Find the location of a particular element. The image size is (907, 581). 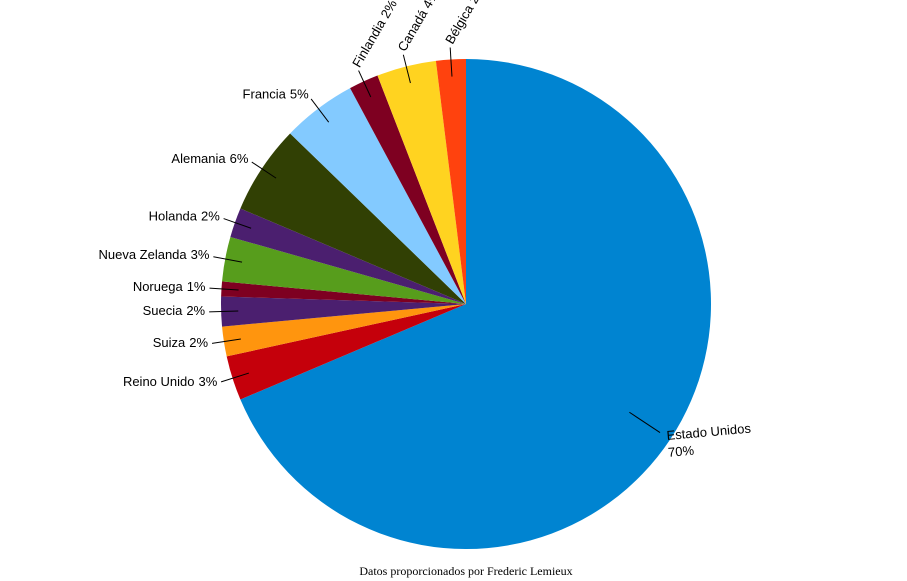

label-value: 5% is located at coordinates (299, 94).